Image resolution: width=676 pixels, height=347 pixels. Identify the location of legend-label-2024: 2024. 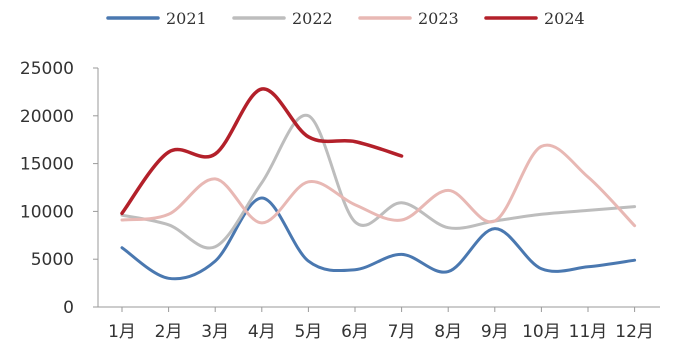
(564, 18).